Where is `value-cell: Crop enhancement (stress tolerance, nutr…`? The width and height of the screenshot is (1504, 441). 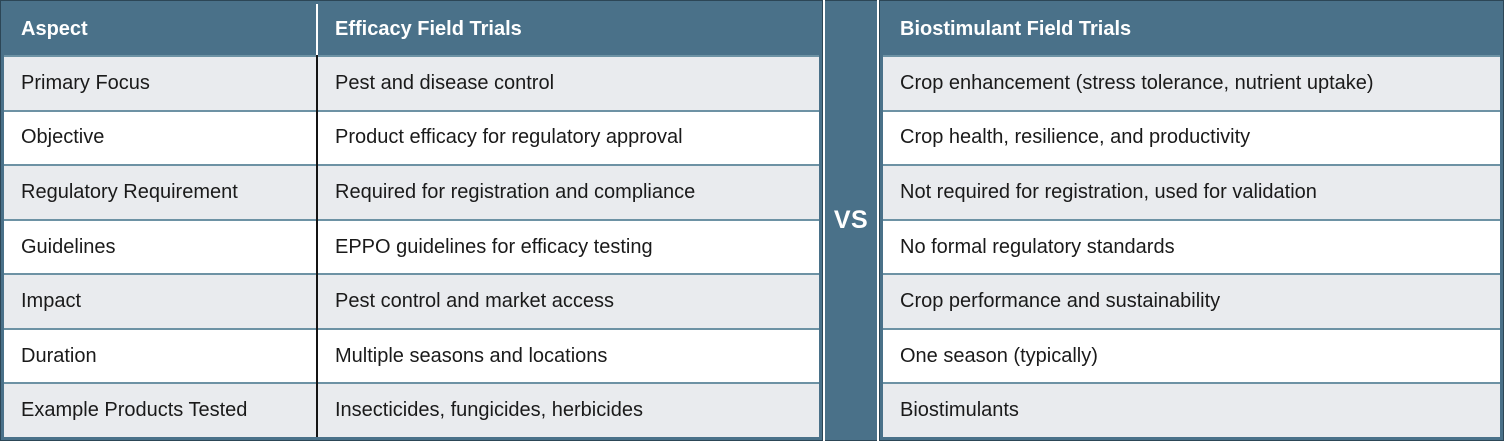
value-cell: Crop enhancement (stress tolerance, nutr… is located at coordinates (1137, 82).